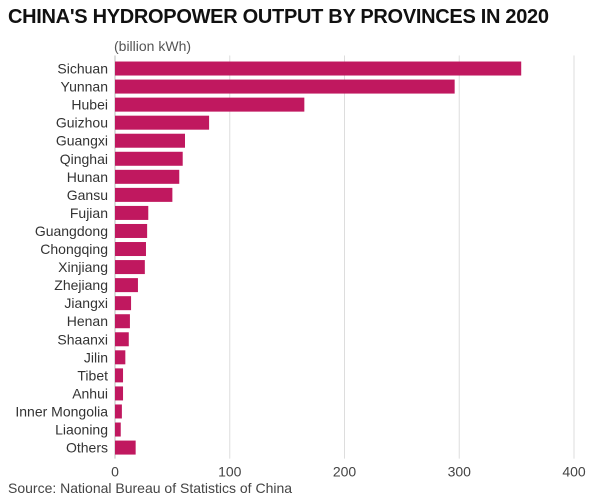 This screenshot has width=602, height=503. What do you see at coordinates (122, 339) in the screenshot?
I see `bar-shaanxi` at bounding box center [122, 339].